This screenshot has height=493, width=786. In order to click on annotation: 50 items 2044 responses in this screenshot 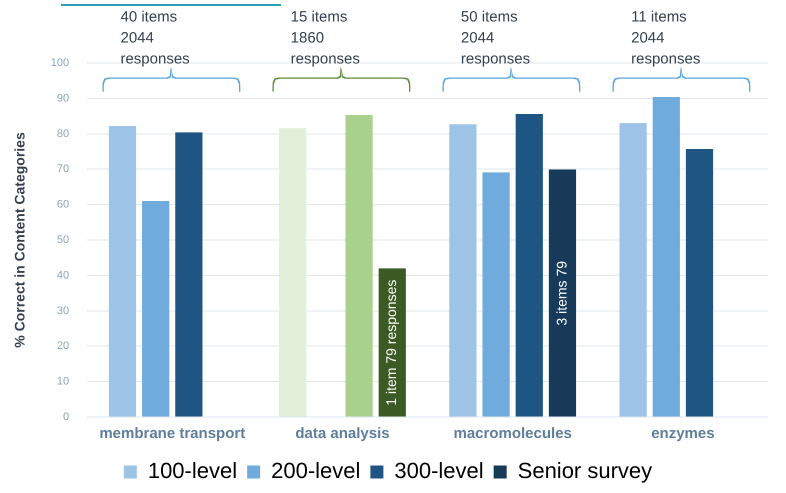, I will do `click(495, 38)`.